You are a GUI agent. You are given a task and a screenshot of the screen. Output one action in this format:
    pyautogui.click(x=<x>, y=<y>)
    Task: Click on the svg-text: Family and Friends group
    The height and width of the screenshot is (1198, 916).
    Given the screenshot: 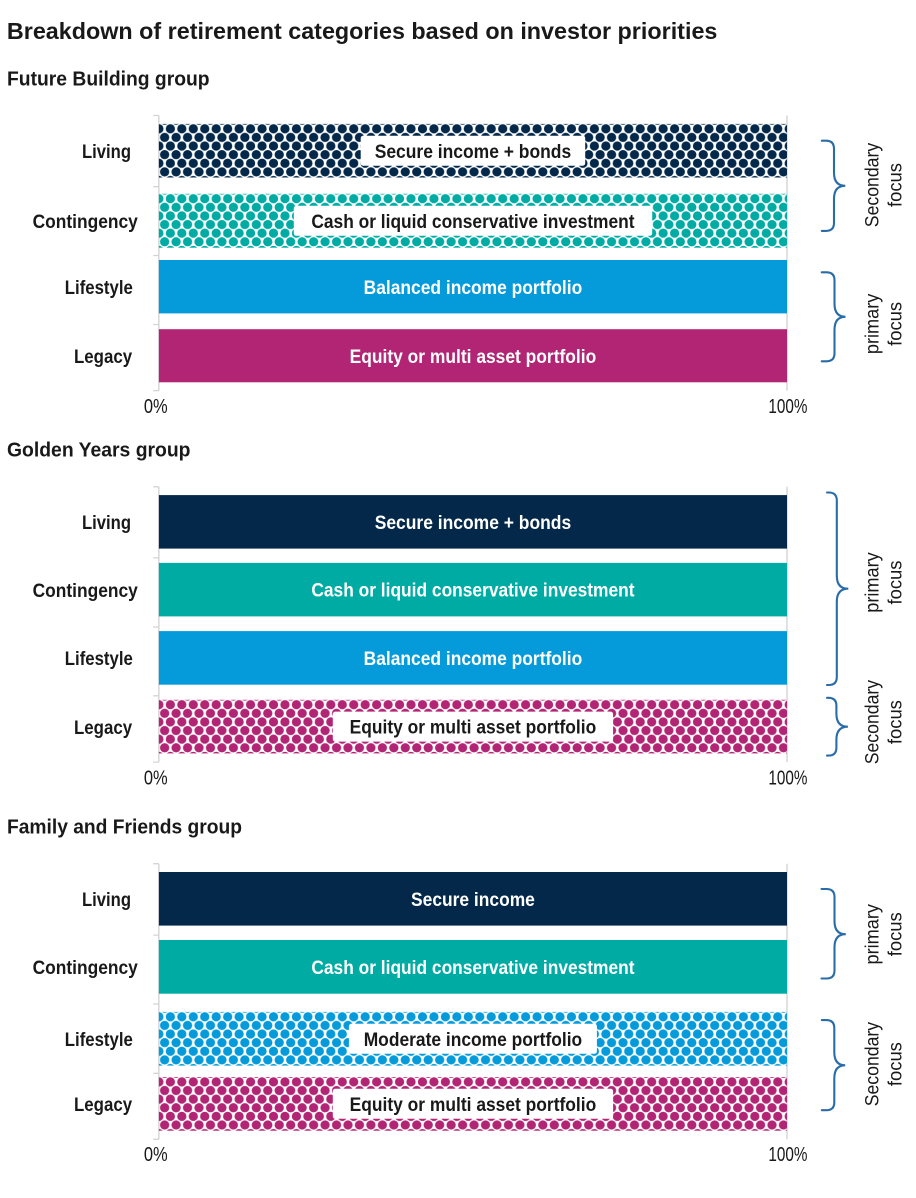 What is the action you would take?
    pyautogui.click(x=124, y=828)
    